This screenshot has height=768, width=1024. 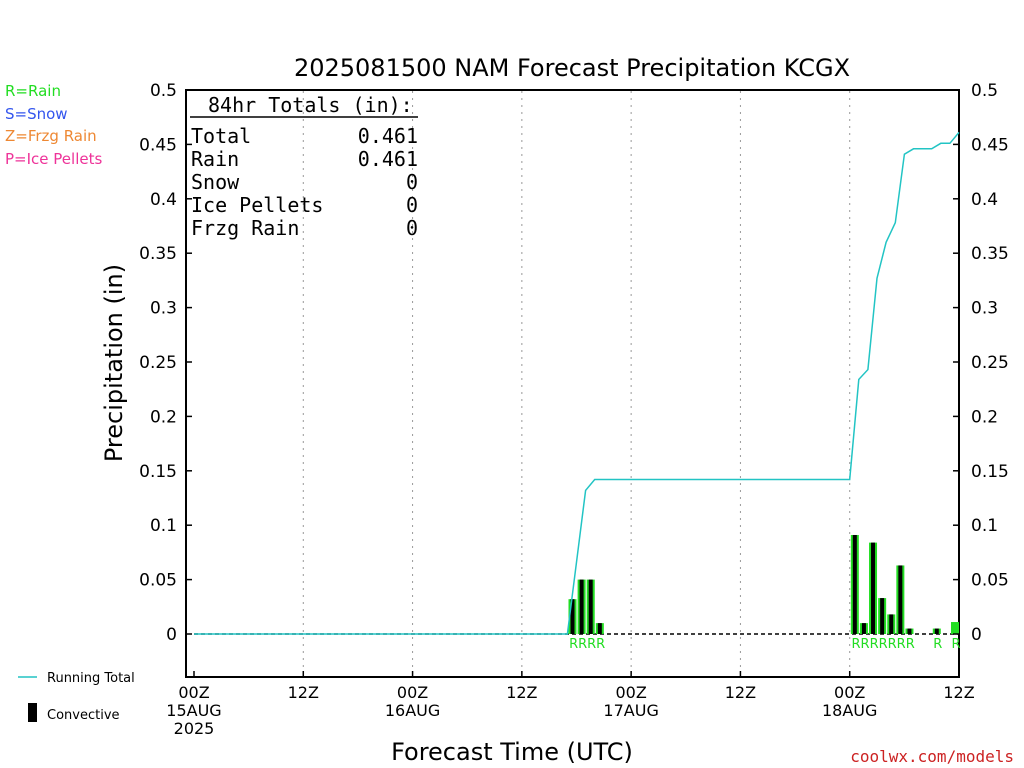 I want to click on precip-type-label-2: R, so click(x=937, y=644).